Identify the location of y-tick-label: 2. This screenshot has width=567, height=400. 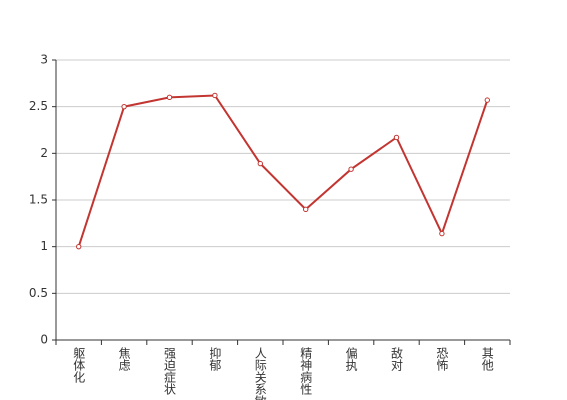
(44, 153).